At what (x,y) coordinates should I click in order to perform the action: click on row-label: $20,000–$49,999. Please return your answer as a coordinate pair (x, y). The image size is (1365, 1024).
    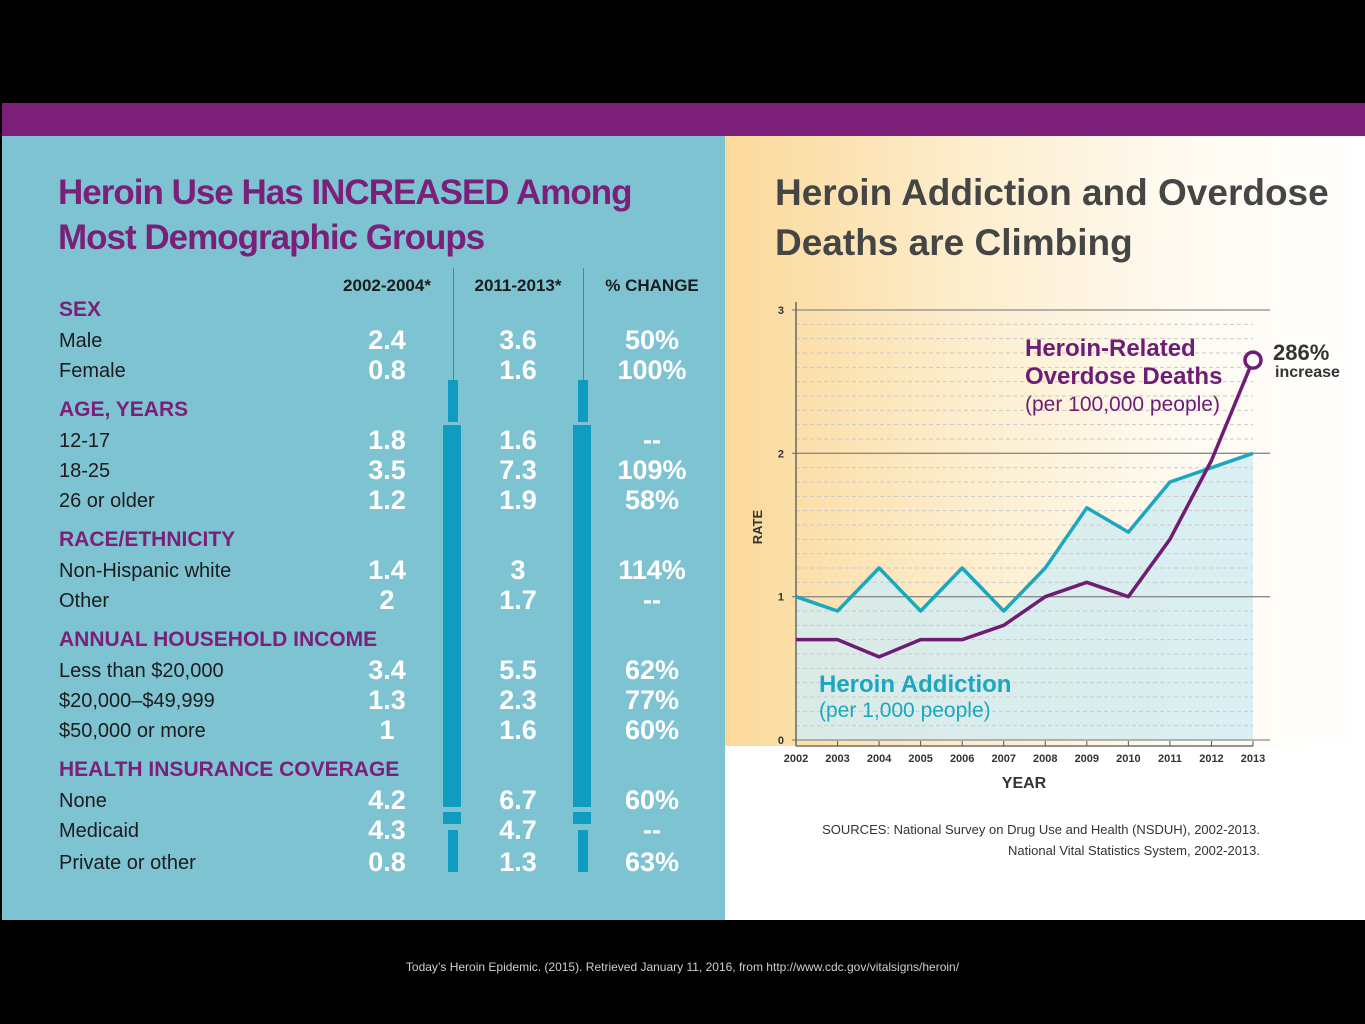
    Looking at the image, I should click on (137, 701).